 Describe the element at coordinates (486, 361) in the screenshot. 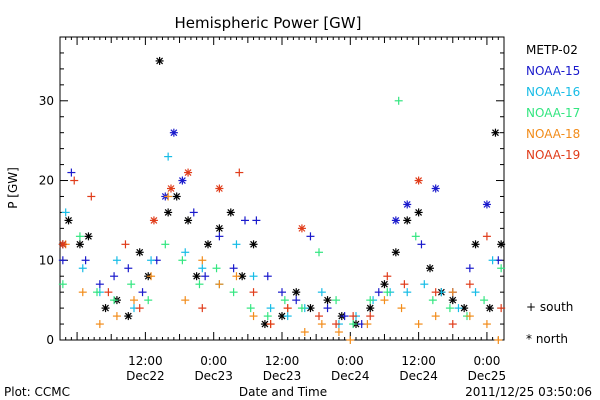

I see `x-tick-label-time: 0:00` at that location.